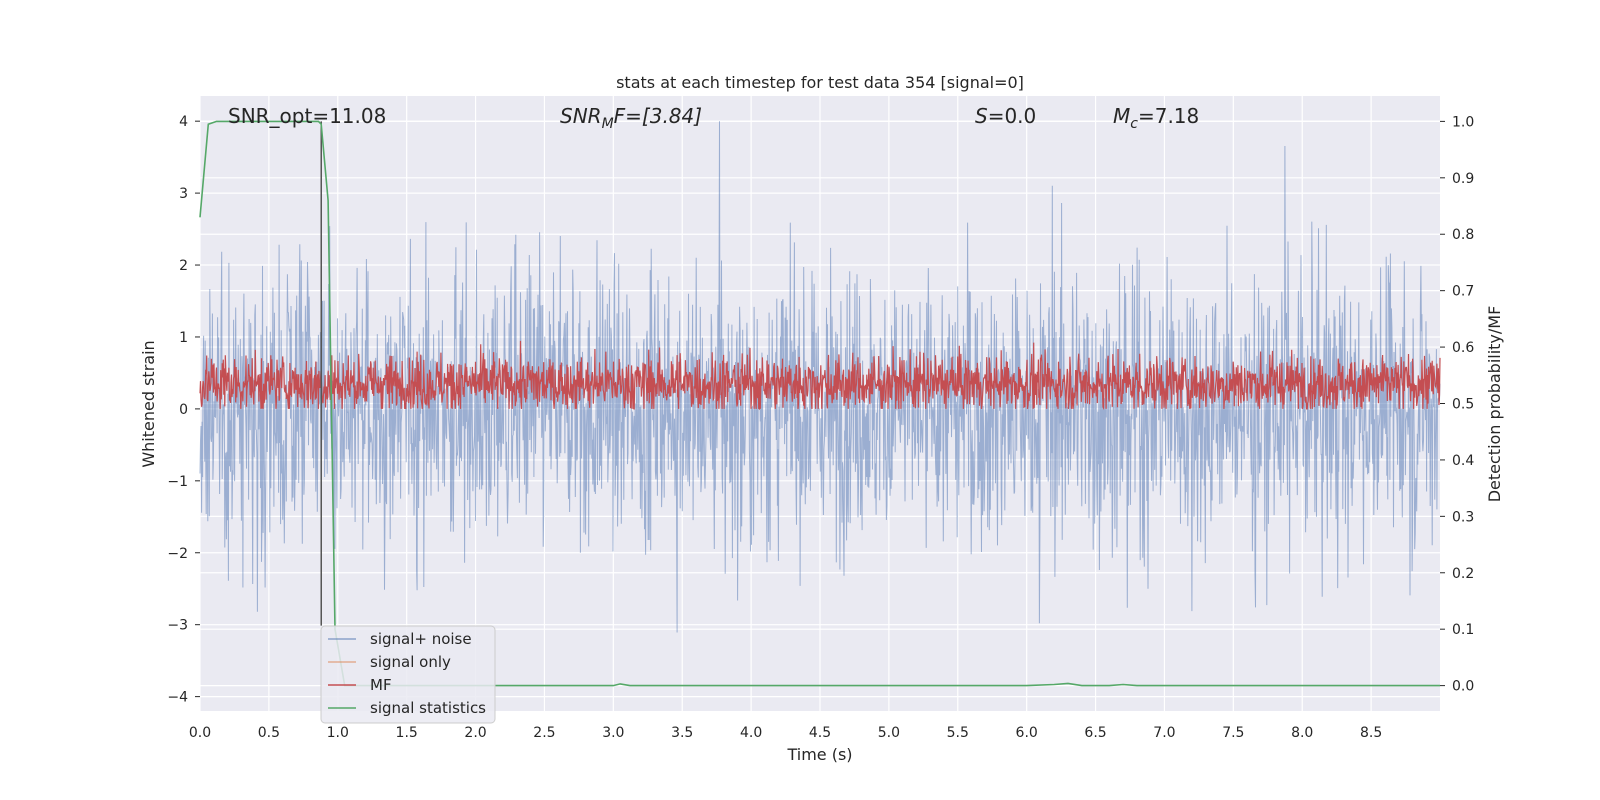 This screenshot has height=800, width=1600. I want to click on y-left-tick-label: 2, so click(183, 266).